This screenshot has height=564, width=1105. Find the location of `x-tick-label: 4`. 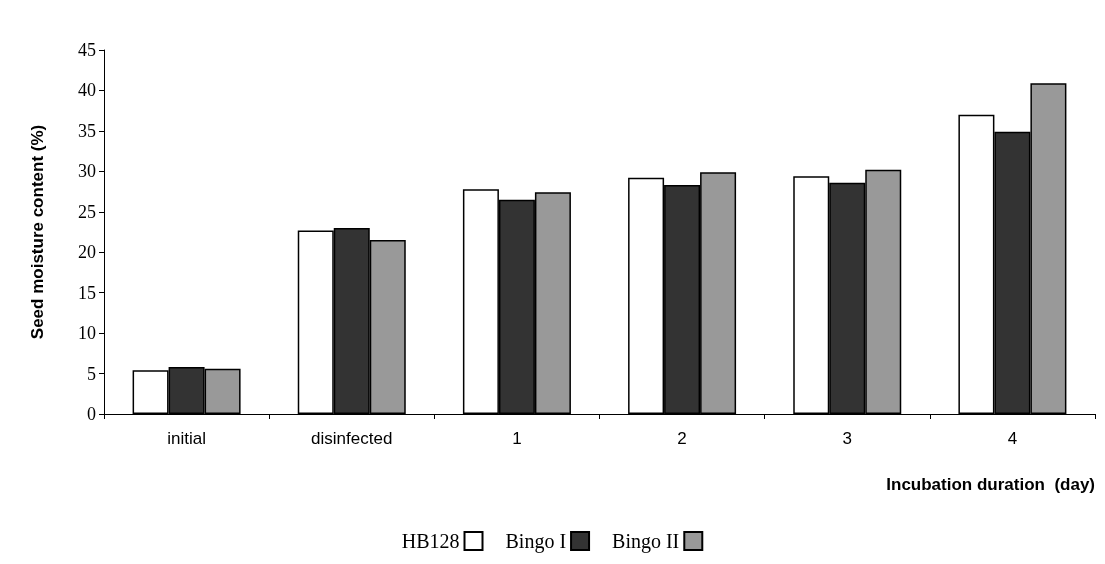

x-tick-label: 4 is located at coordinates (1012, 438).